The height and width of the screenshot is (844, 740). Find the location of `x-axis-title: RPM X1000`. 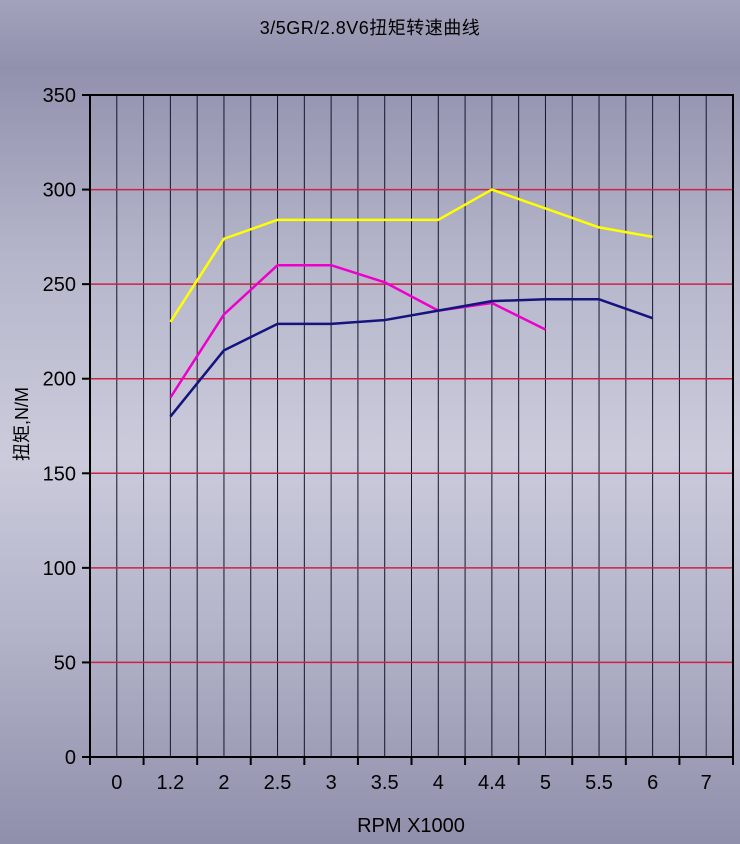

x-axis-title: RPM X1000 is located at coordinates (411, 826).